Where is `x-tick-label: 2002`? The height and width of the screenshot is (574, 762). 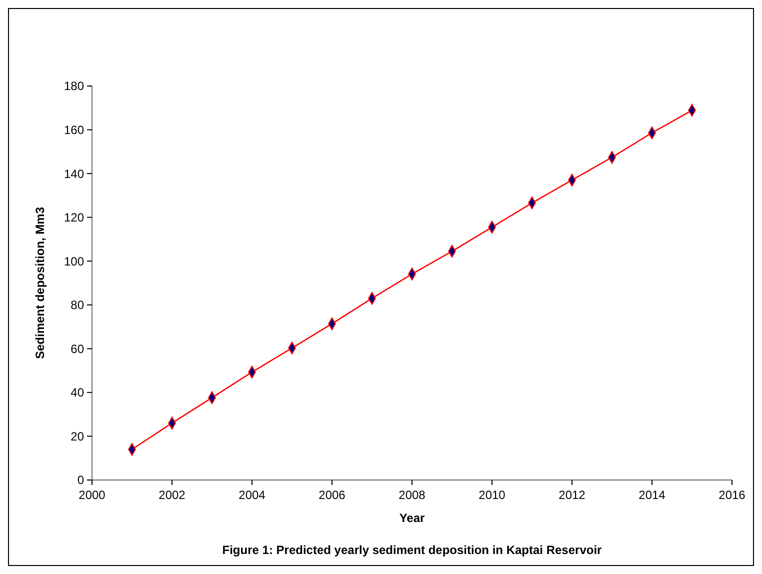 x-tick-label: 2002 is located at coordinates (172, 495).